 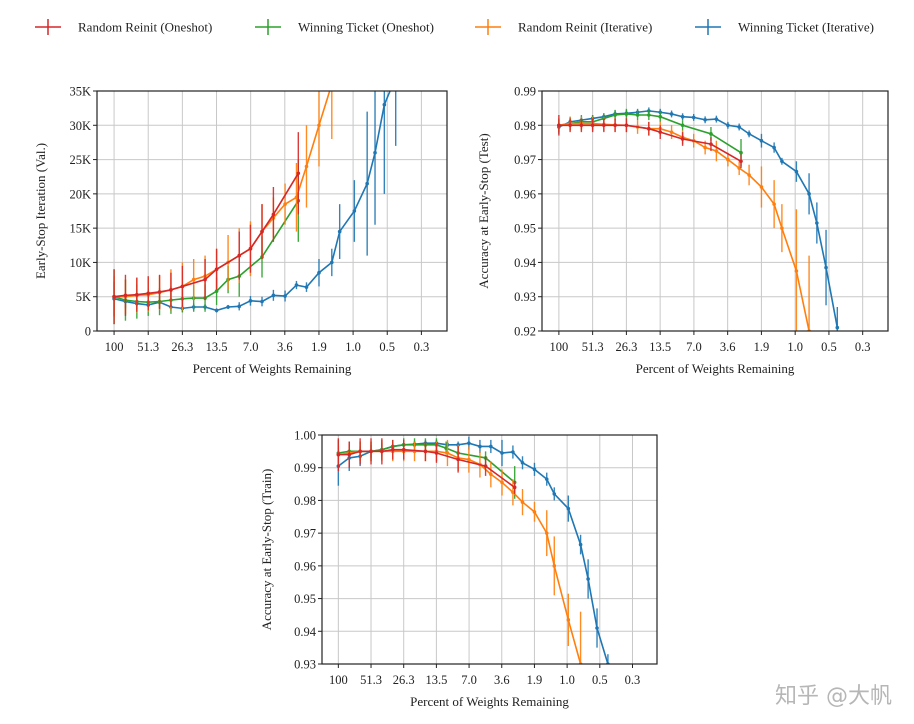 What do you see at coordinates (83, 297) in the screenshot?
I see `y-tick-label: 5K` at bounding box center [83, 297].